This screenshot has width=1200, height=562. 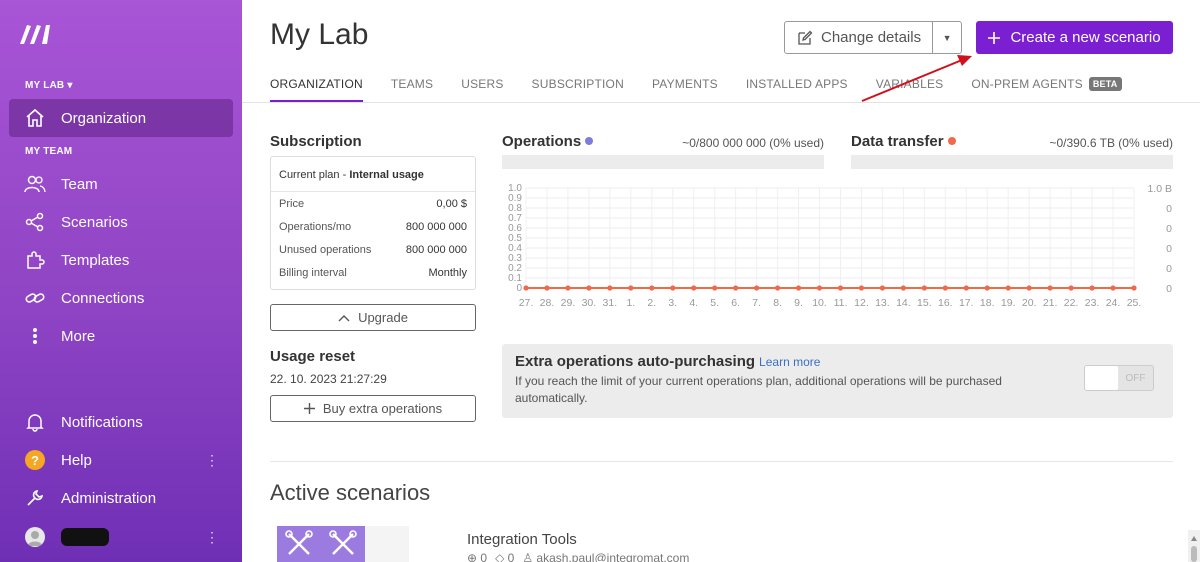 What do you see at coordinates (121, 184) in the screenshot?
I see `sidebar-item-team: Team` at bounding box center [121, 184].